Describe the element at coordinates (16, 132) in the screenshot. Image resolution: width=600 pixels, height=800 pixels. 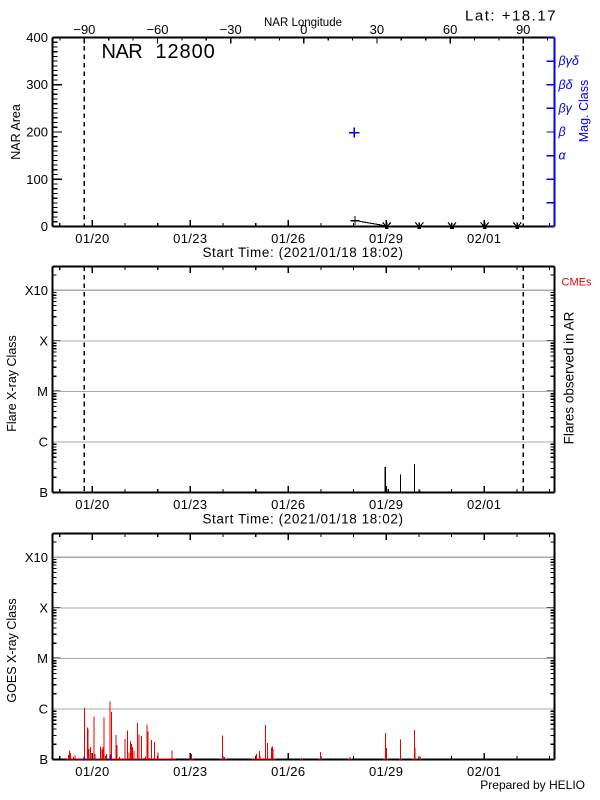
I see `svg-text: NAR Area` at that location.